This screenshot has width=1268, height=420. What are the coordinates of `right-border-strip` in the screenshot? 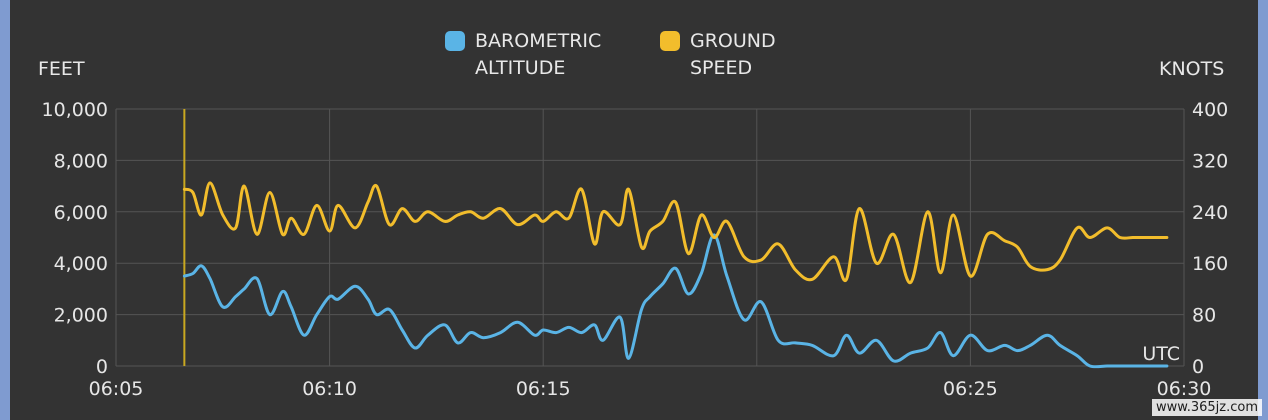 It's located at (1263, 210).